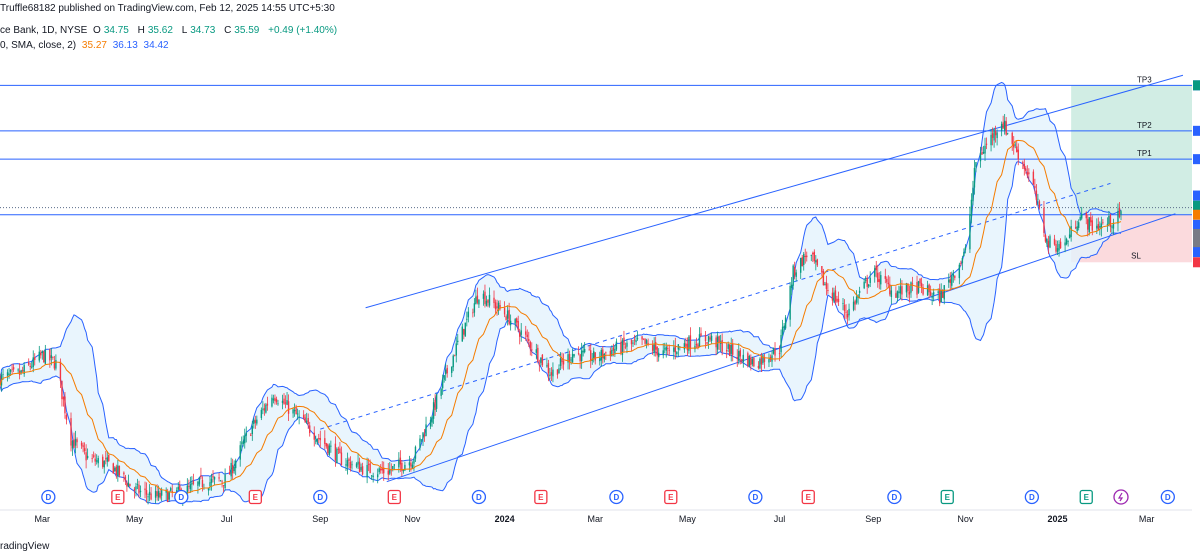 This screenshot has height=558, width=1200. I want to click on price-change: +0.49 (+1.40%), so click(303, 30).